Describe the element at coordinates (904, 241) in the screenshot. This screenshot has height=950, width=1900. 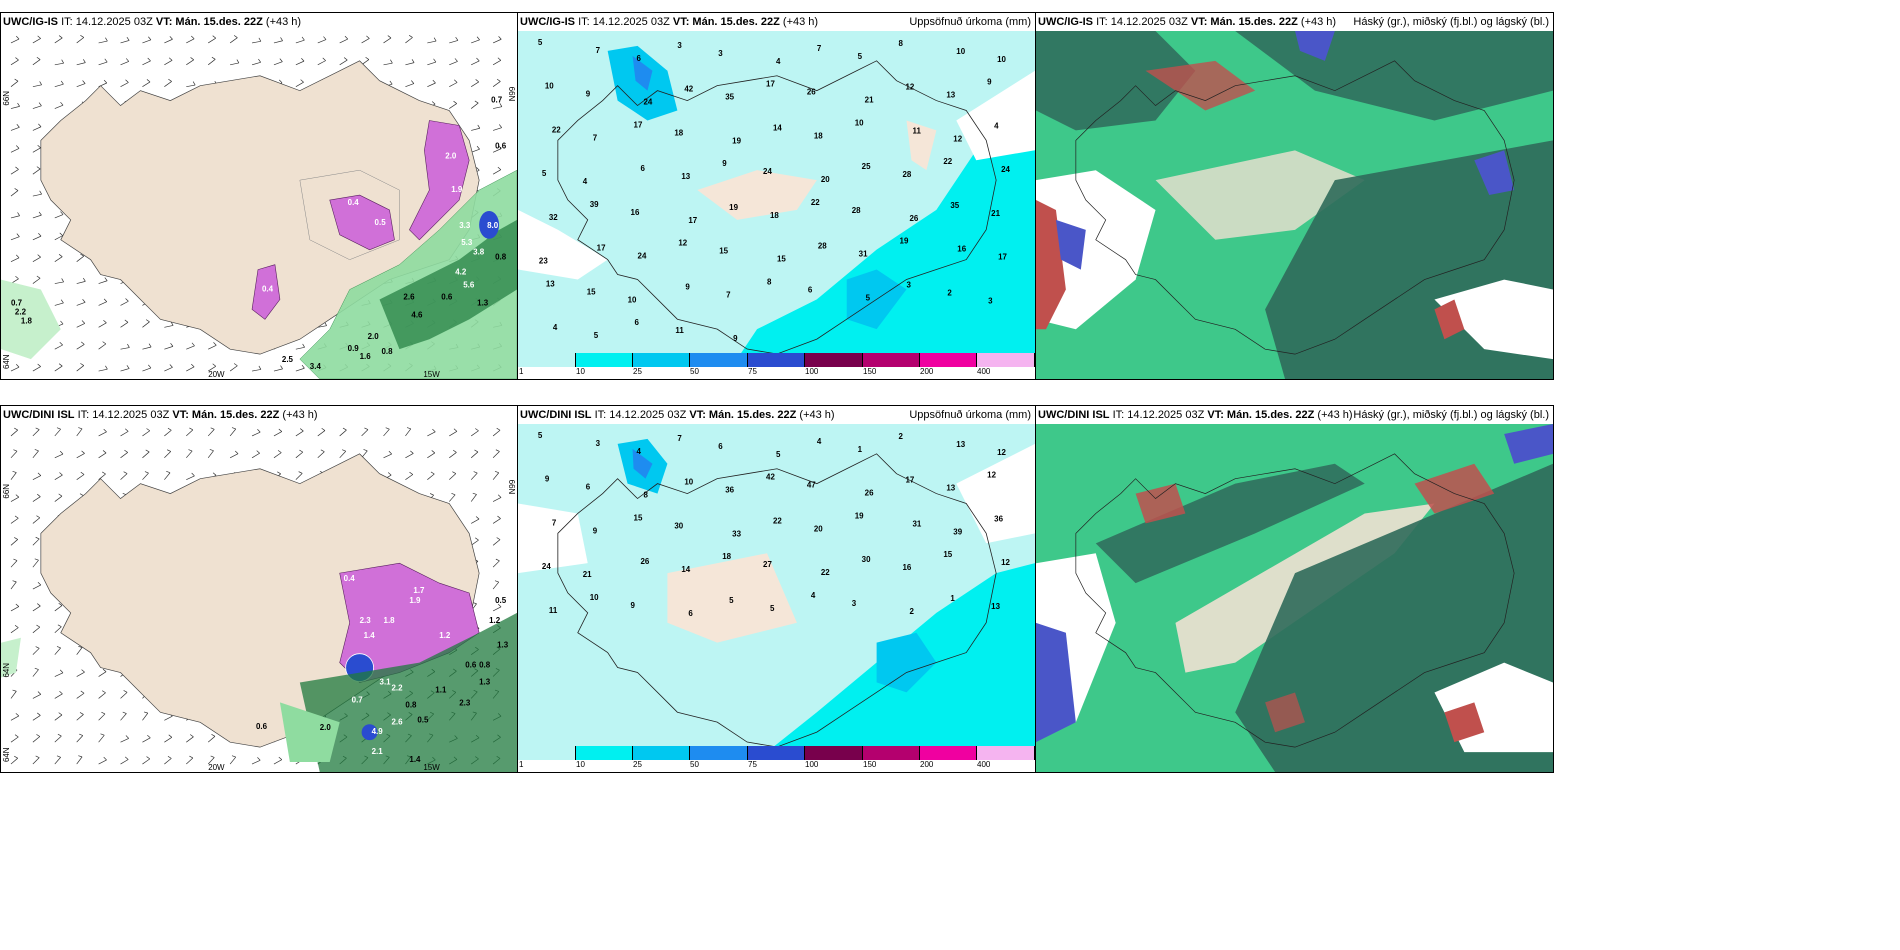
I see `precip-value: 19` at that location.